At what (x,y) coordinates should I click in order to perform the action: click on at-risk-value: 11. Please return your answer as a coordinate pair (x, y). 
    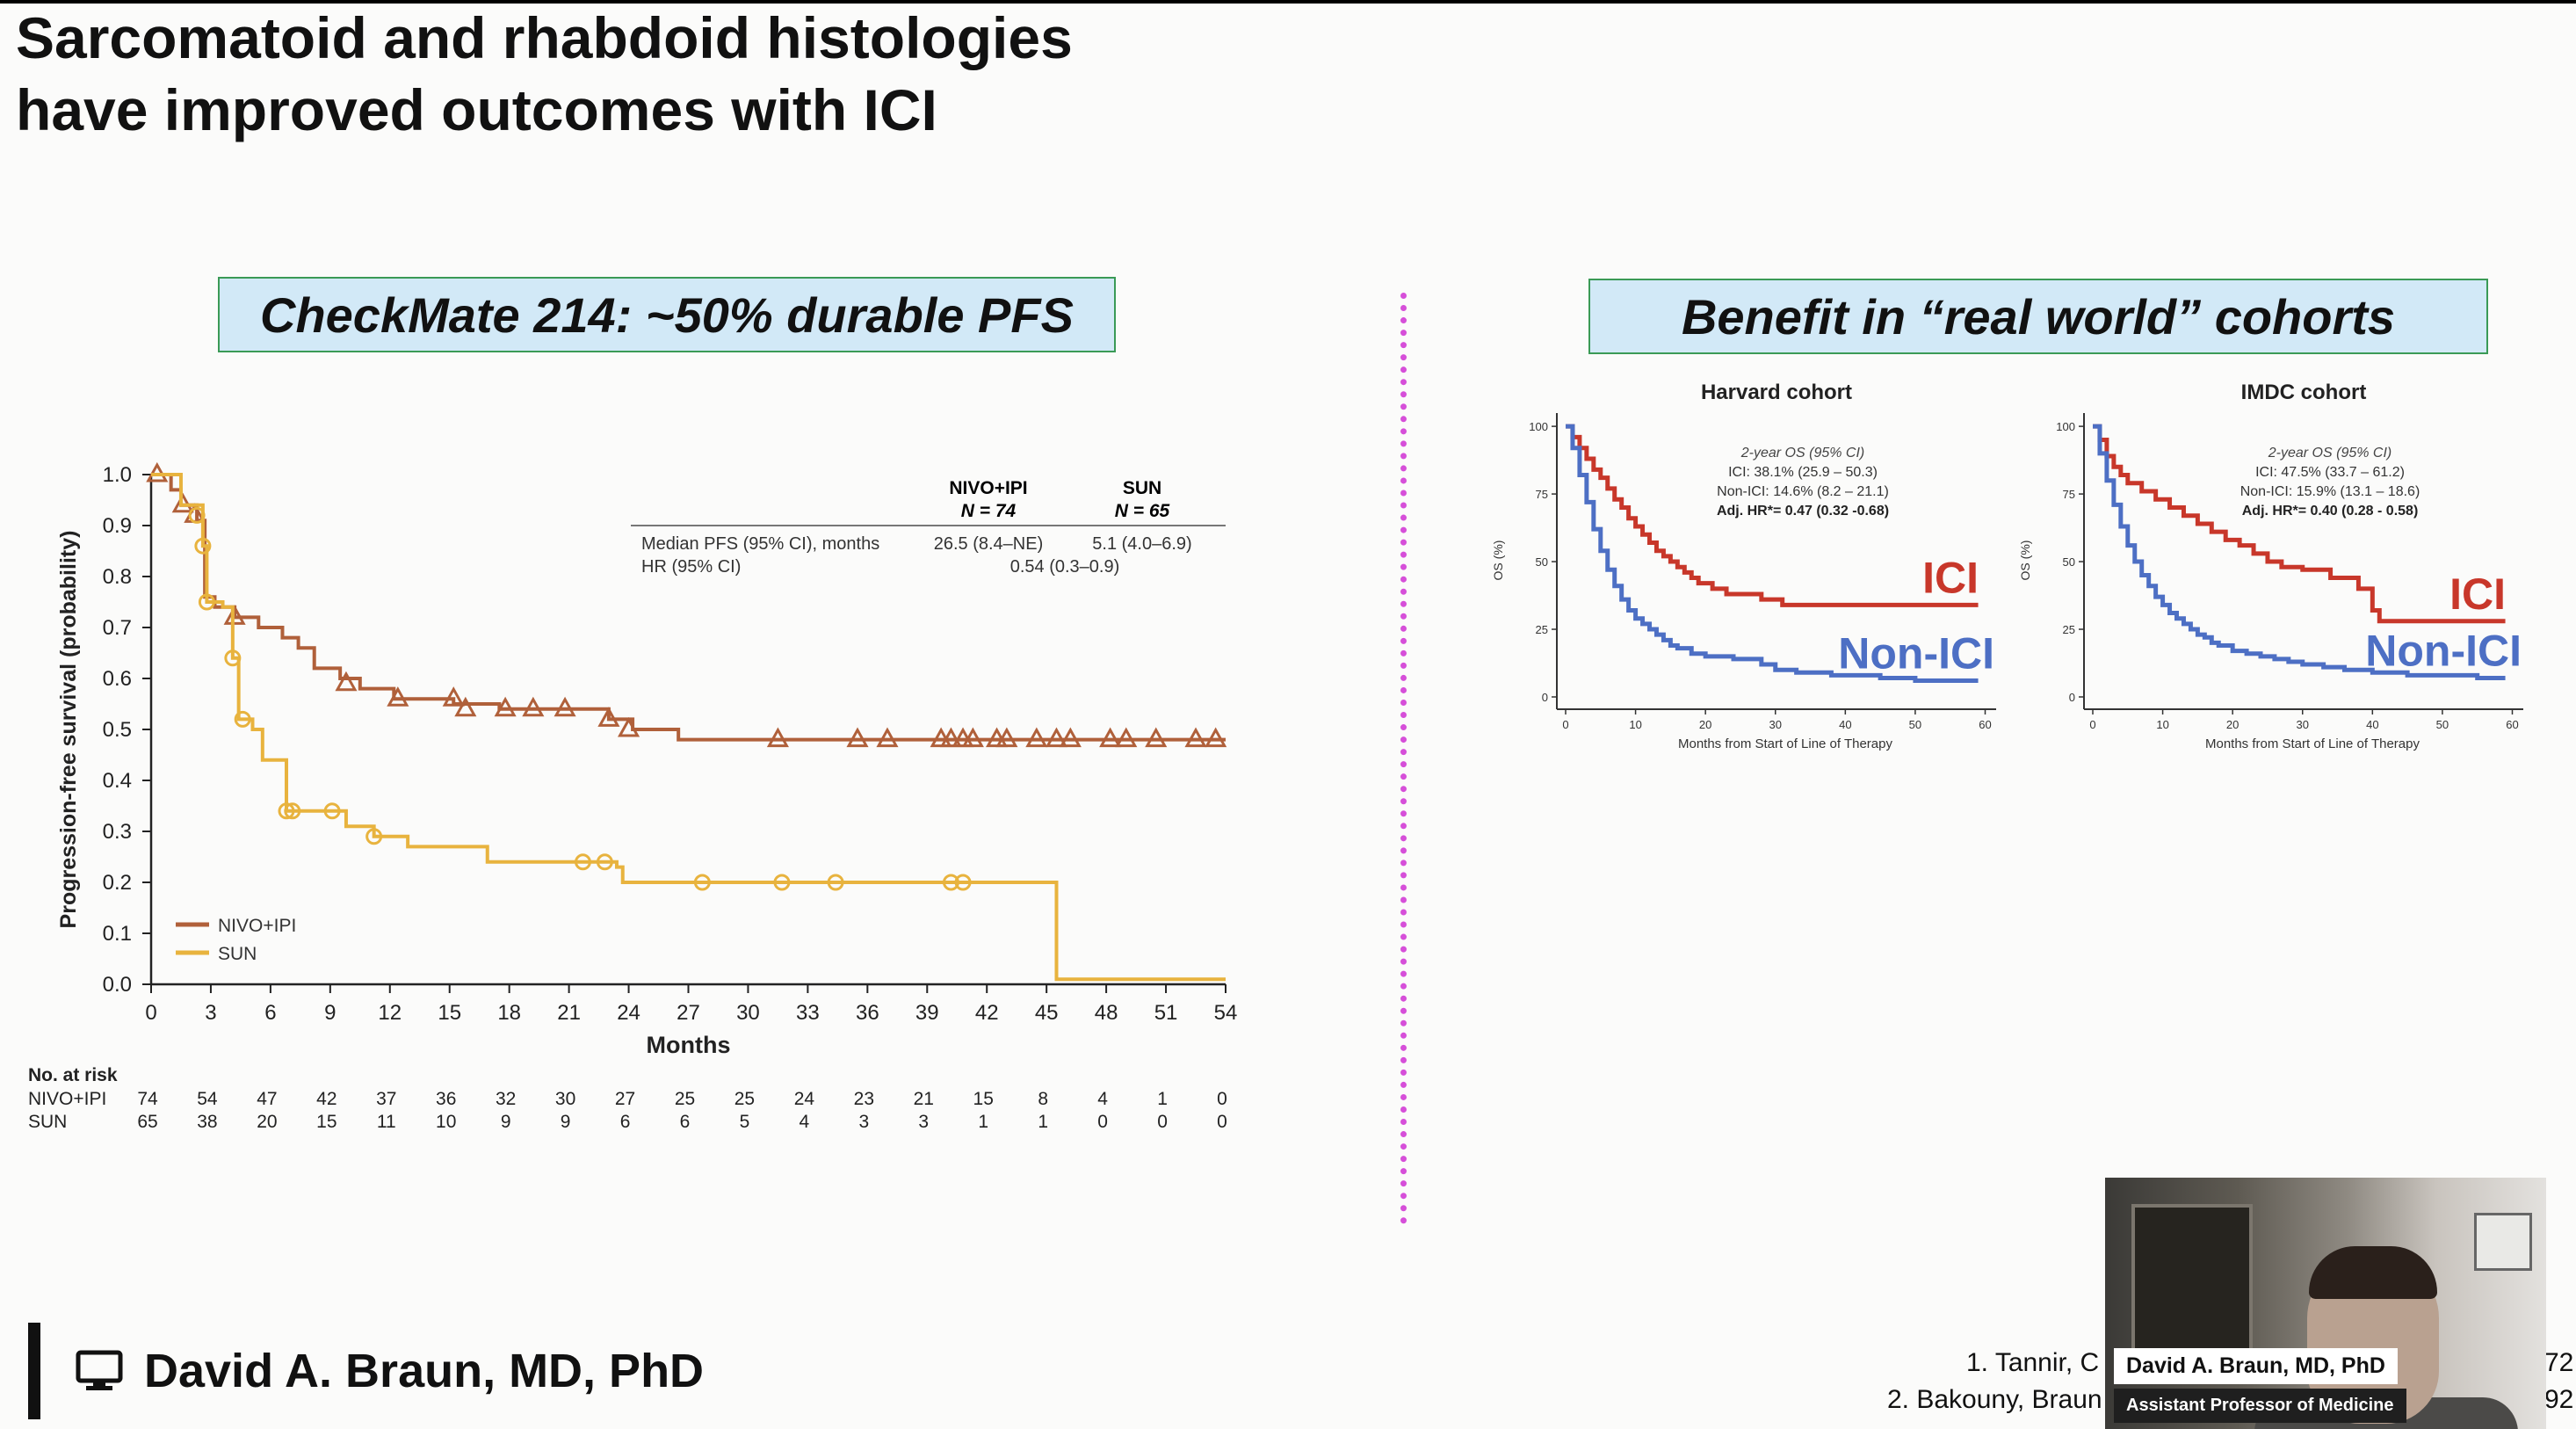
    Looking at the image, I should click on (386, 1122).